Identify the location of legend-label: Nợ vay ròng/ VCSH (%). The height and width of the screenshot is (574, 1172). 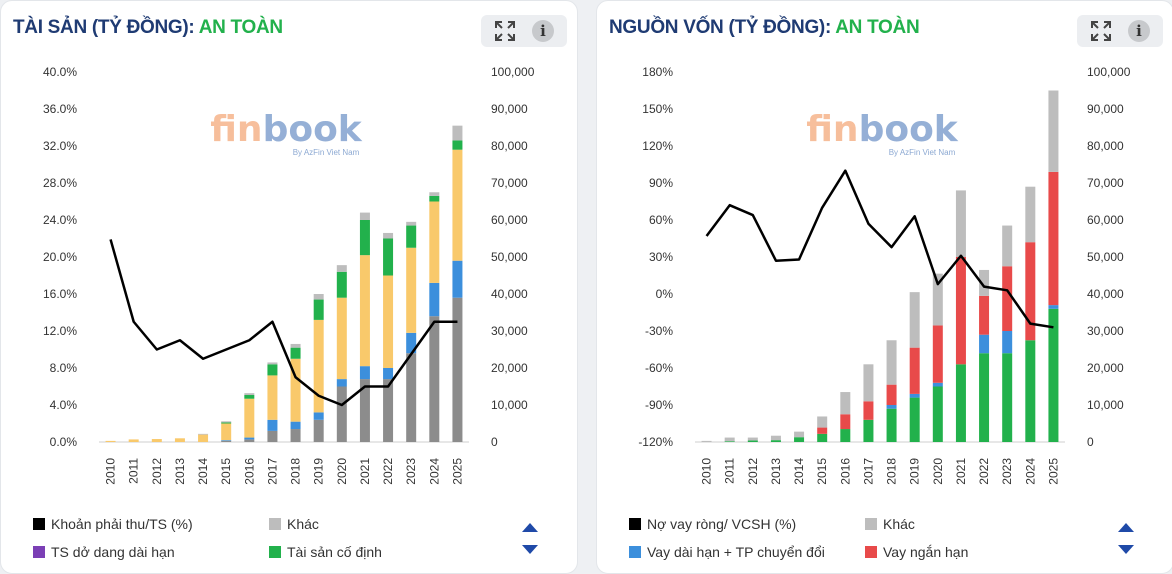
(722, 524).